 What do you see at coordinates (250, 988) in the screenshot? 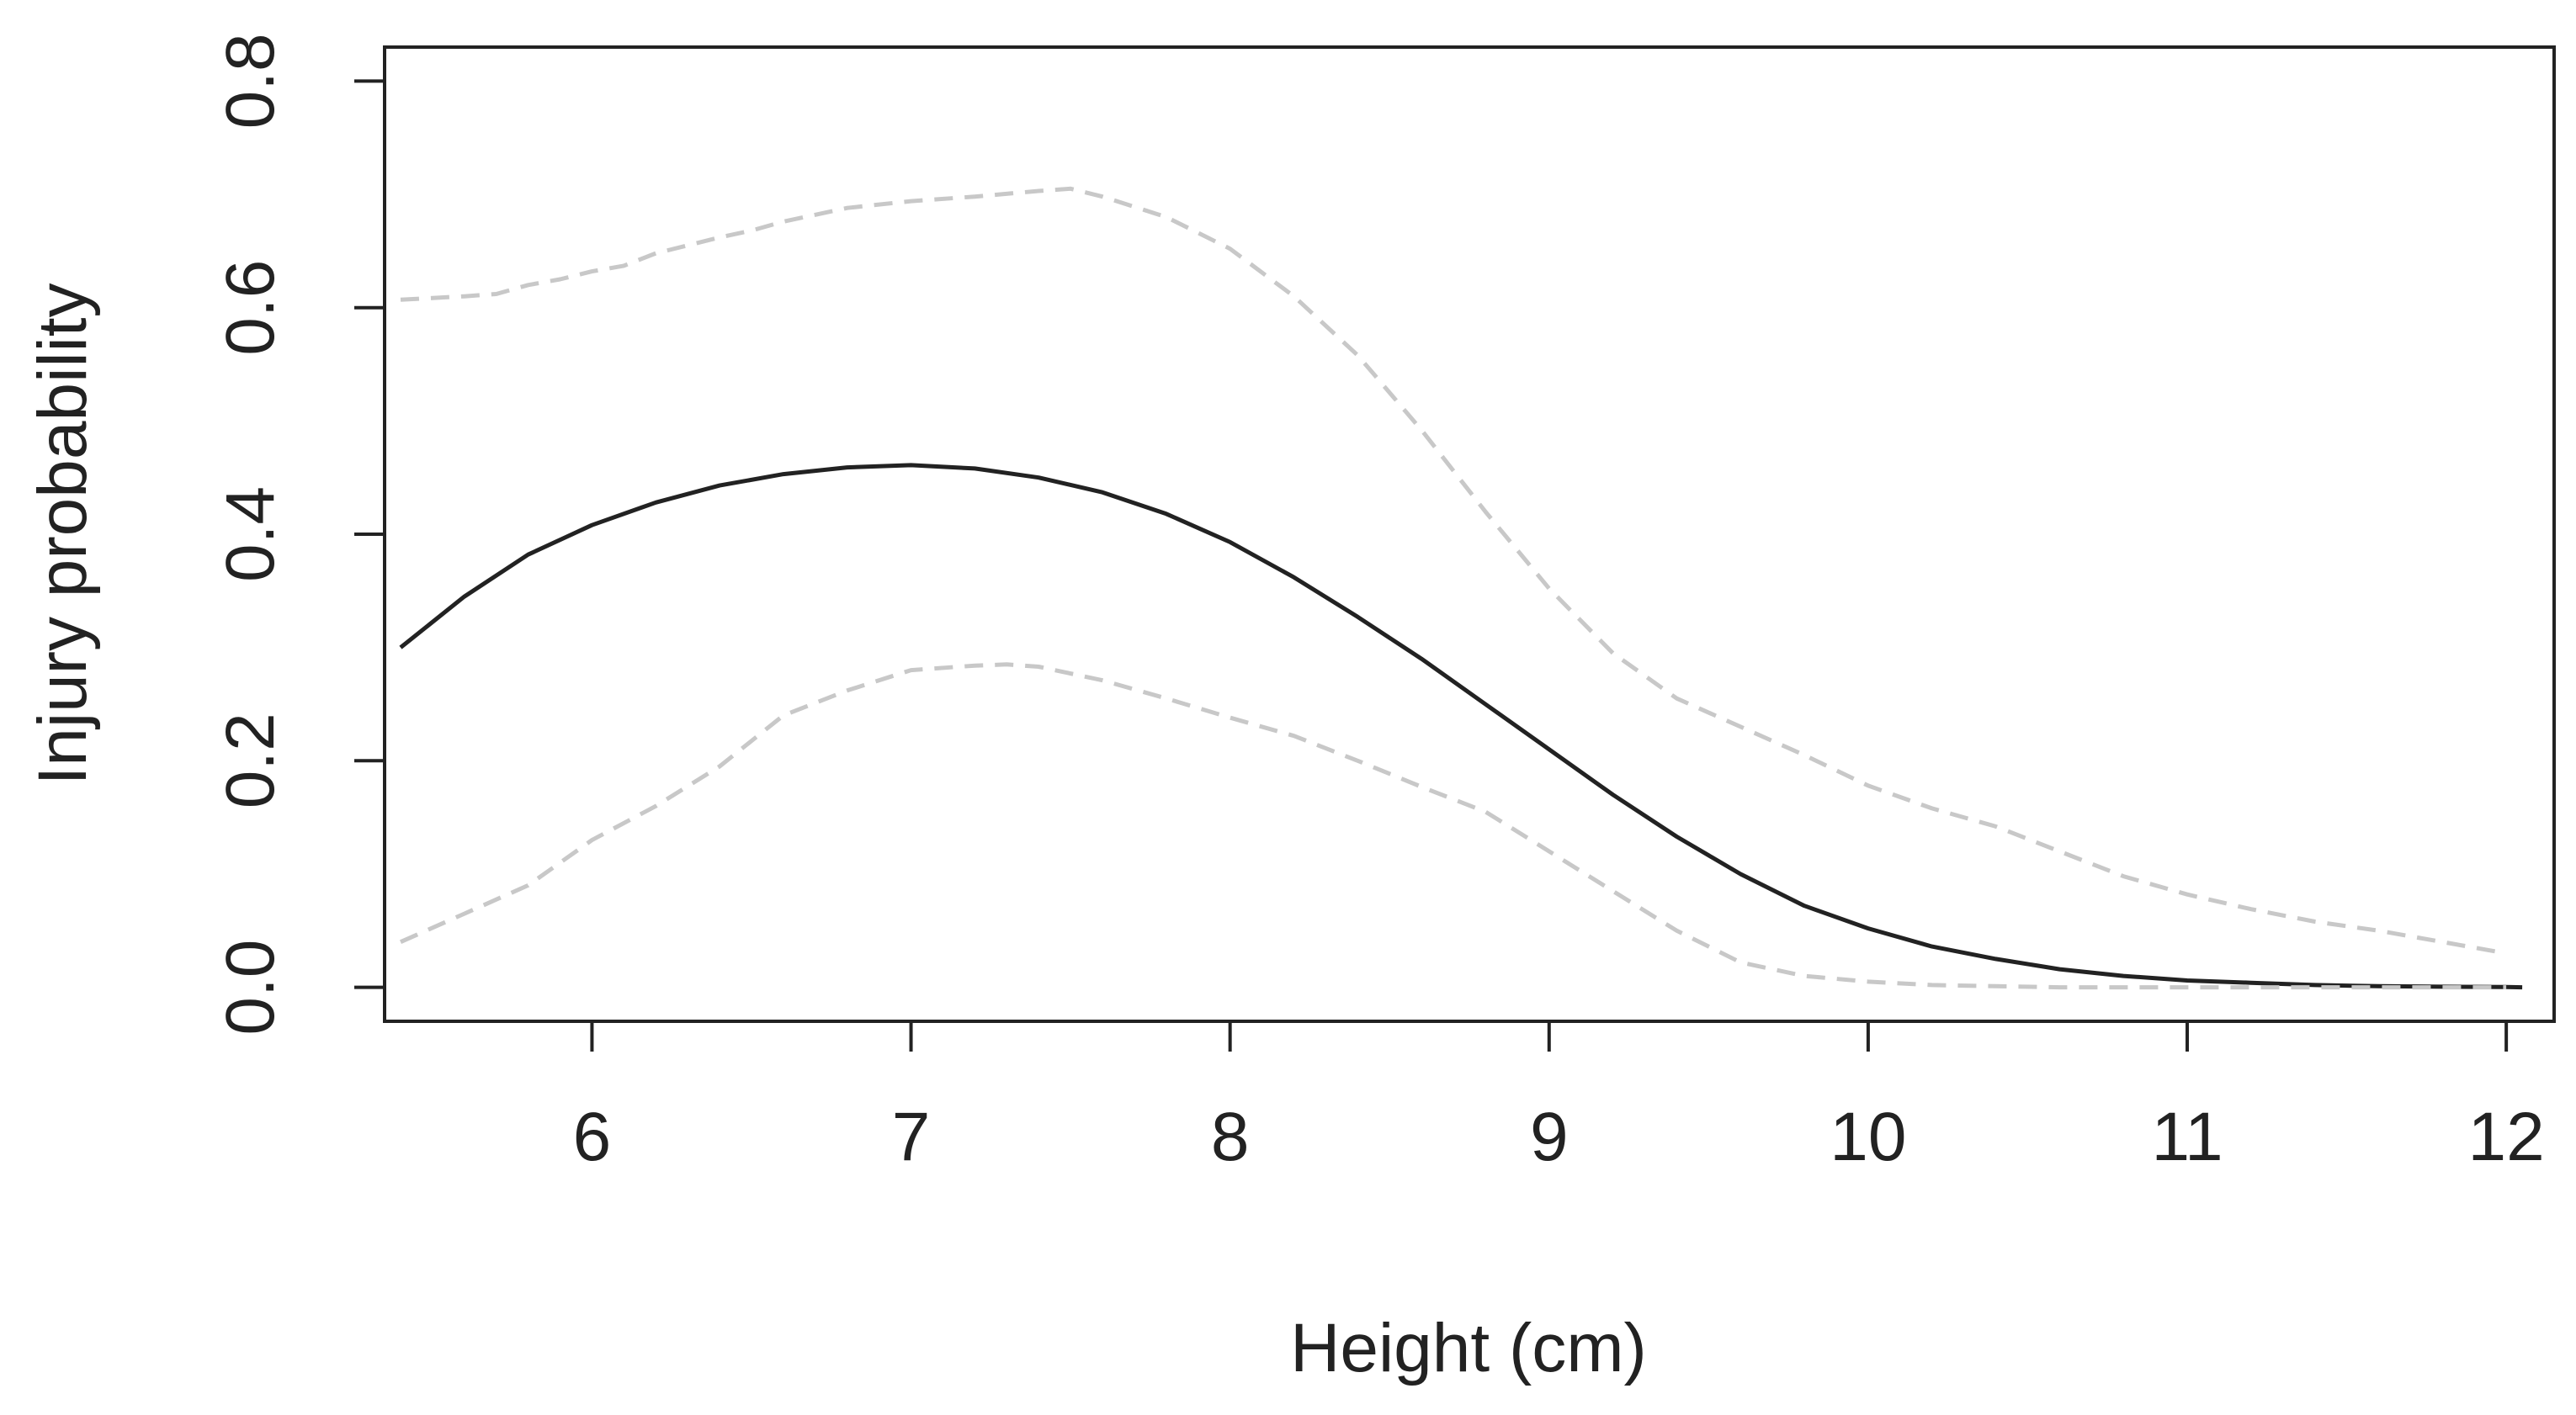
I see `y-tick-label: 0.0` at bounding box center [250, 988].